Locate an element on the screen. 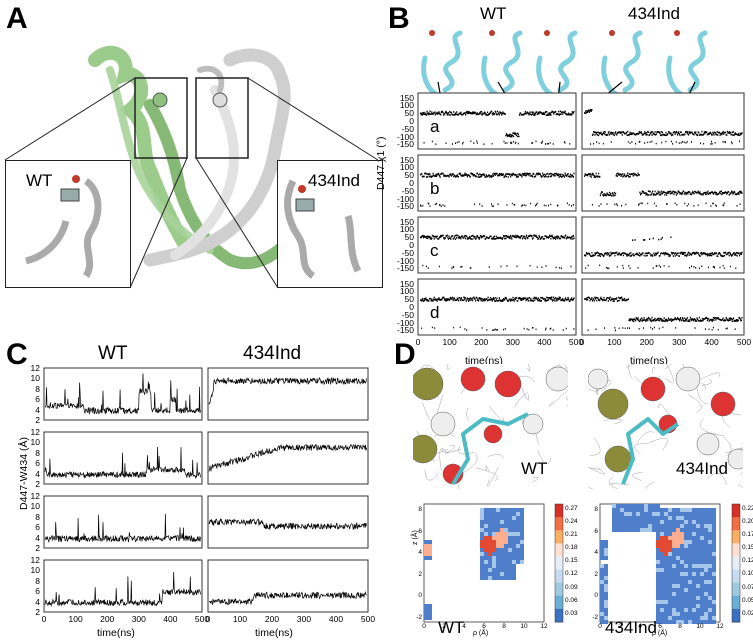 The image size is (753, 643). c-xtick: 200 is located at coordinates (107, 619).